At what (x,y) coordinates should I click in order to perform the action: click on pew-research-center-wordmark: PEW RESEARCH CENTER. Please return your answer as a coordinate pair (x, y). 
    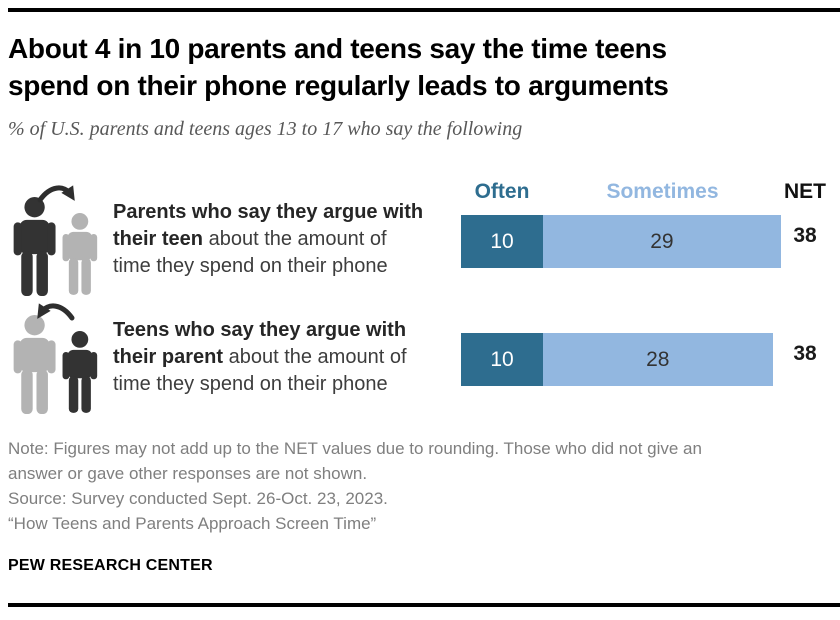
    Looking at the image, I should click on (110, 565).